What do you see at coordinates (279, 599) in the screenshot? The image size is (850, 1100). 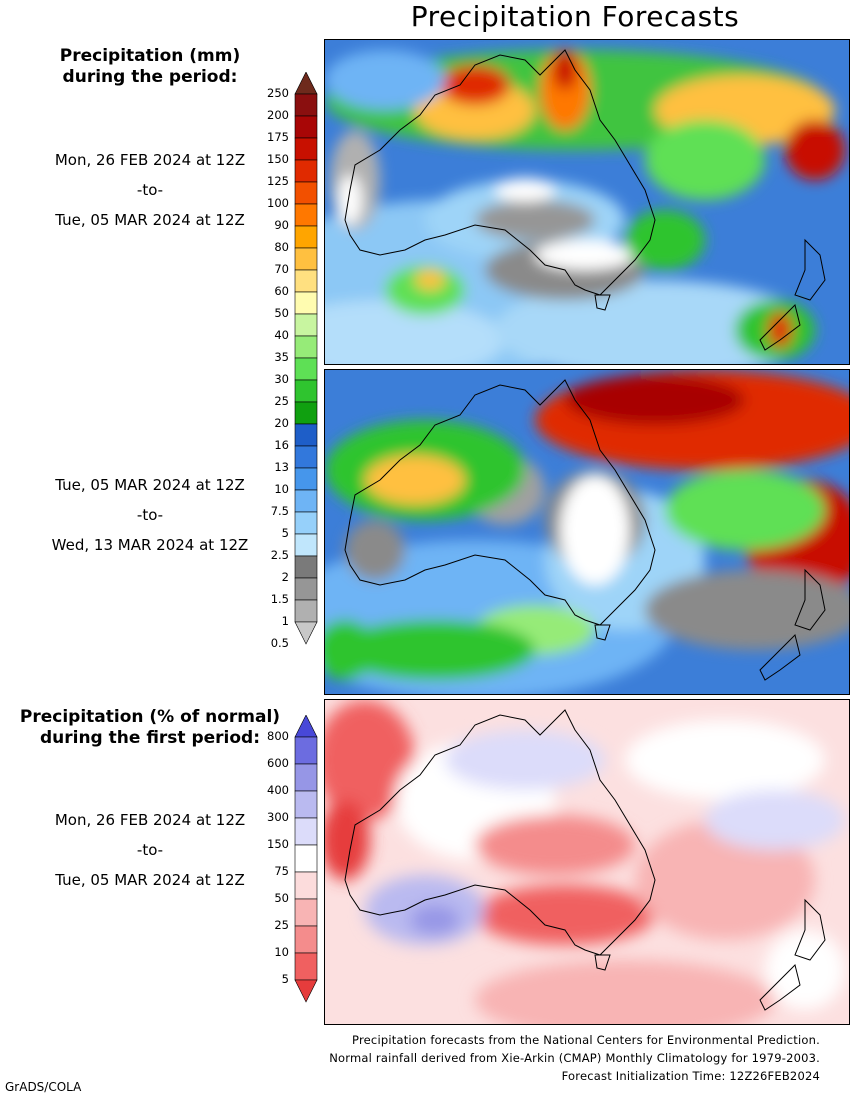 I see `colorbar-tick-label: 1.5` at bounding box center [279, 599].